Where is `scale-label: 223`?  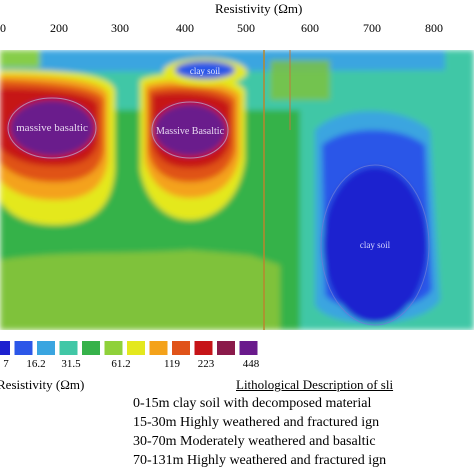
scale-label: 223 is located at coordinates (206, 364).